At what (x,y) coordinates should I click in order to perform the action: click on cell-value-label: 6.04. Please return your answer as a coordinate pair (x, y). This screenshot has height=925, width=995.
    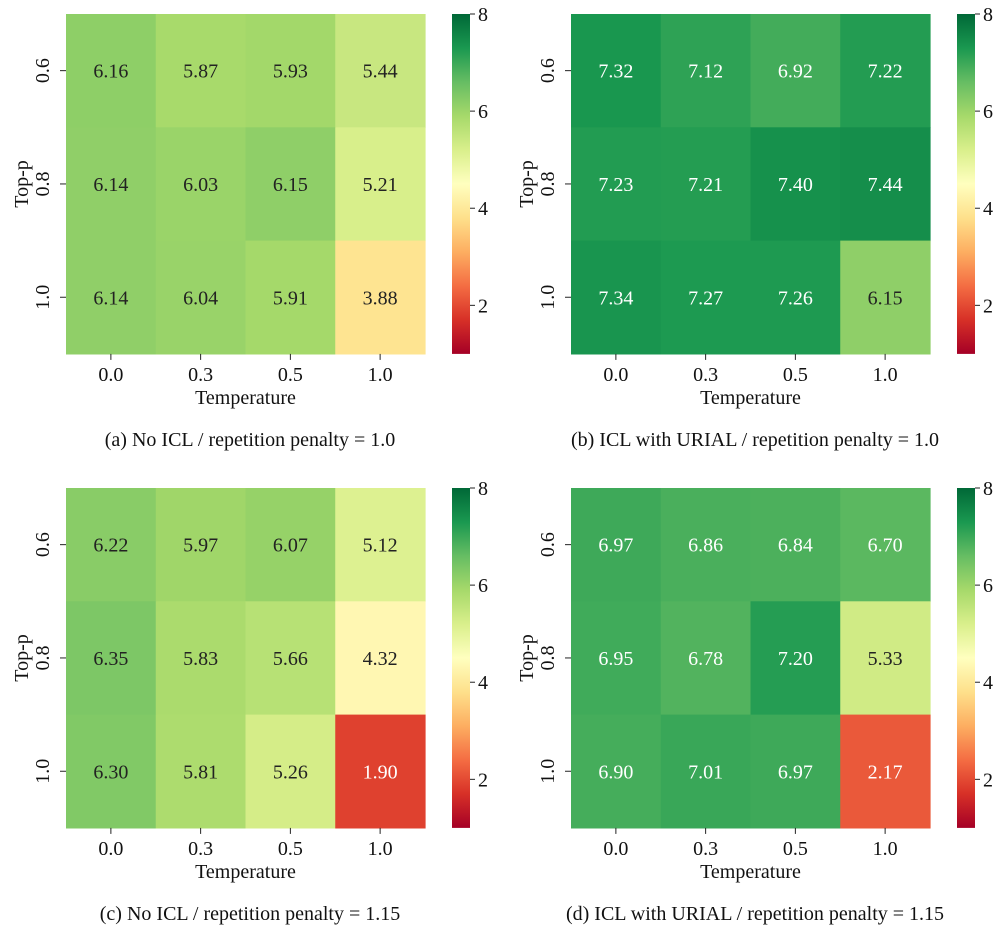
    Looking at the image, I should click on (200, 298).